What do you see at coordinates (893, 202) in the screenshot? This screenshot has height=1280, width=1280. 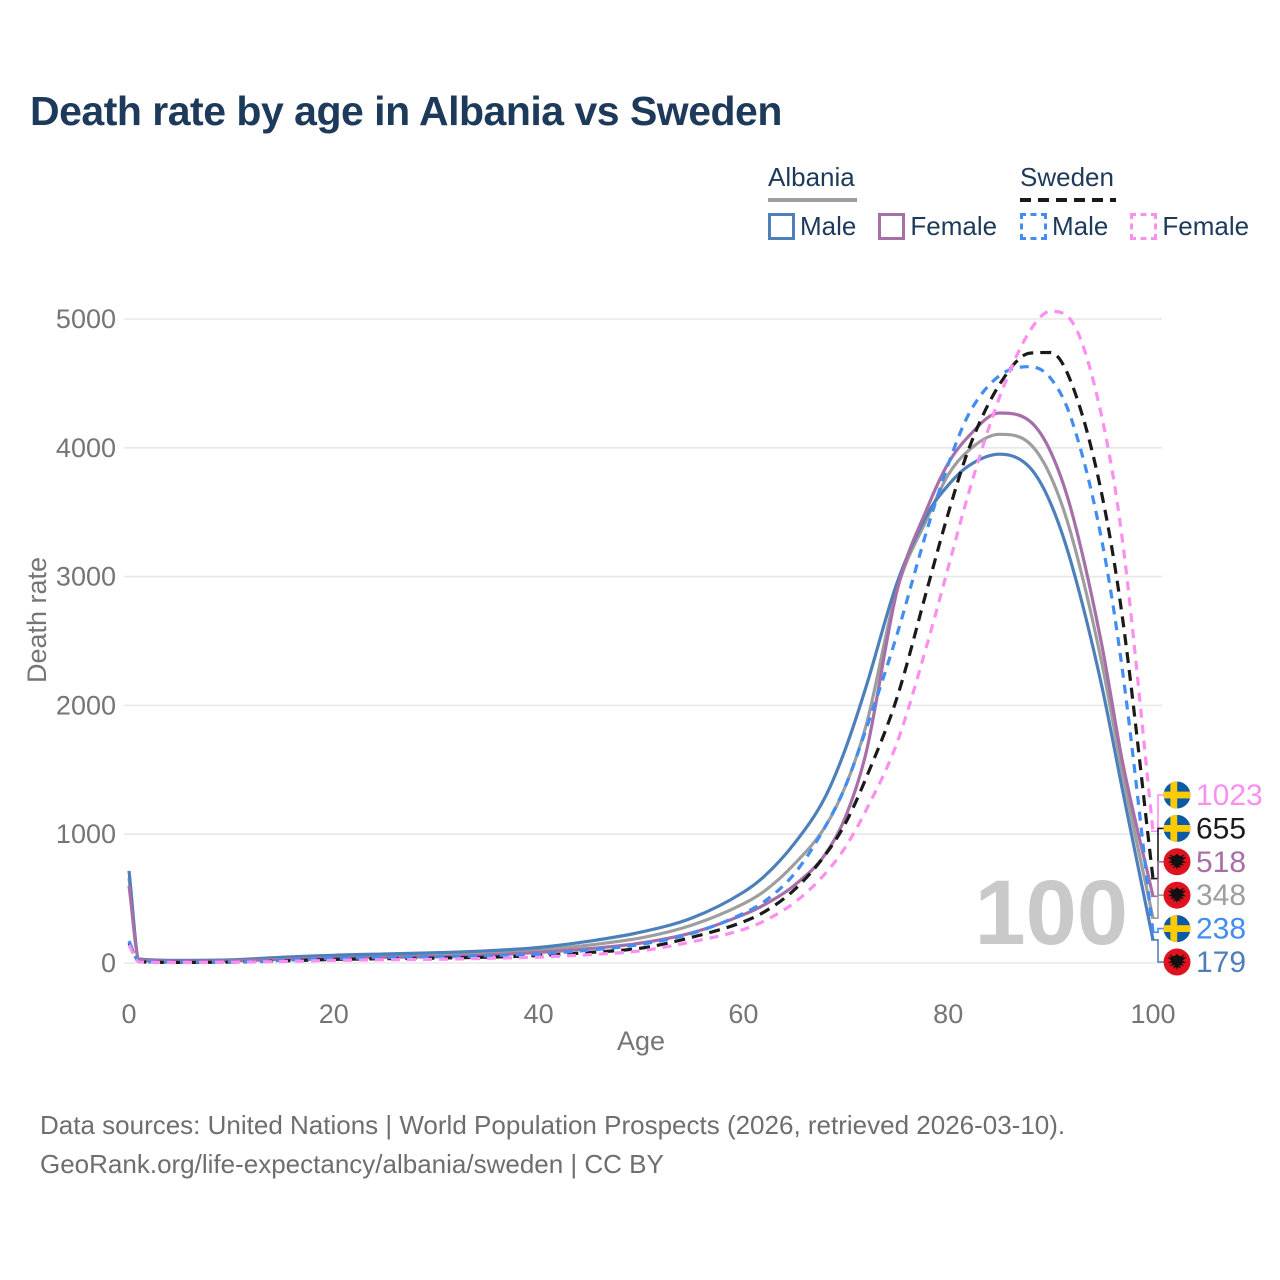 I see `legend-group-albania: Albania Male Female` at bounding box center [893, 202].